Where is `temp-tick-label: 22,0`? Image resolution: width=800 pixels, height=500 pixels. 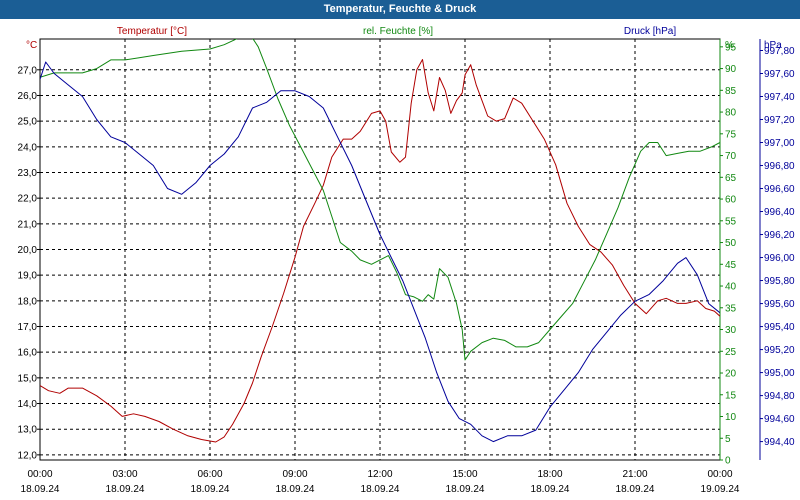 temp-tick-label: 22,0 is located at coordinates (28, 199).